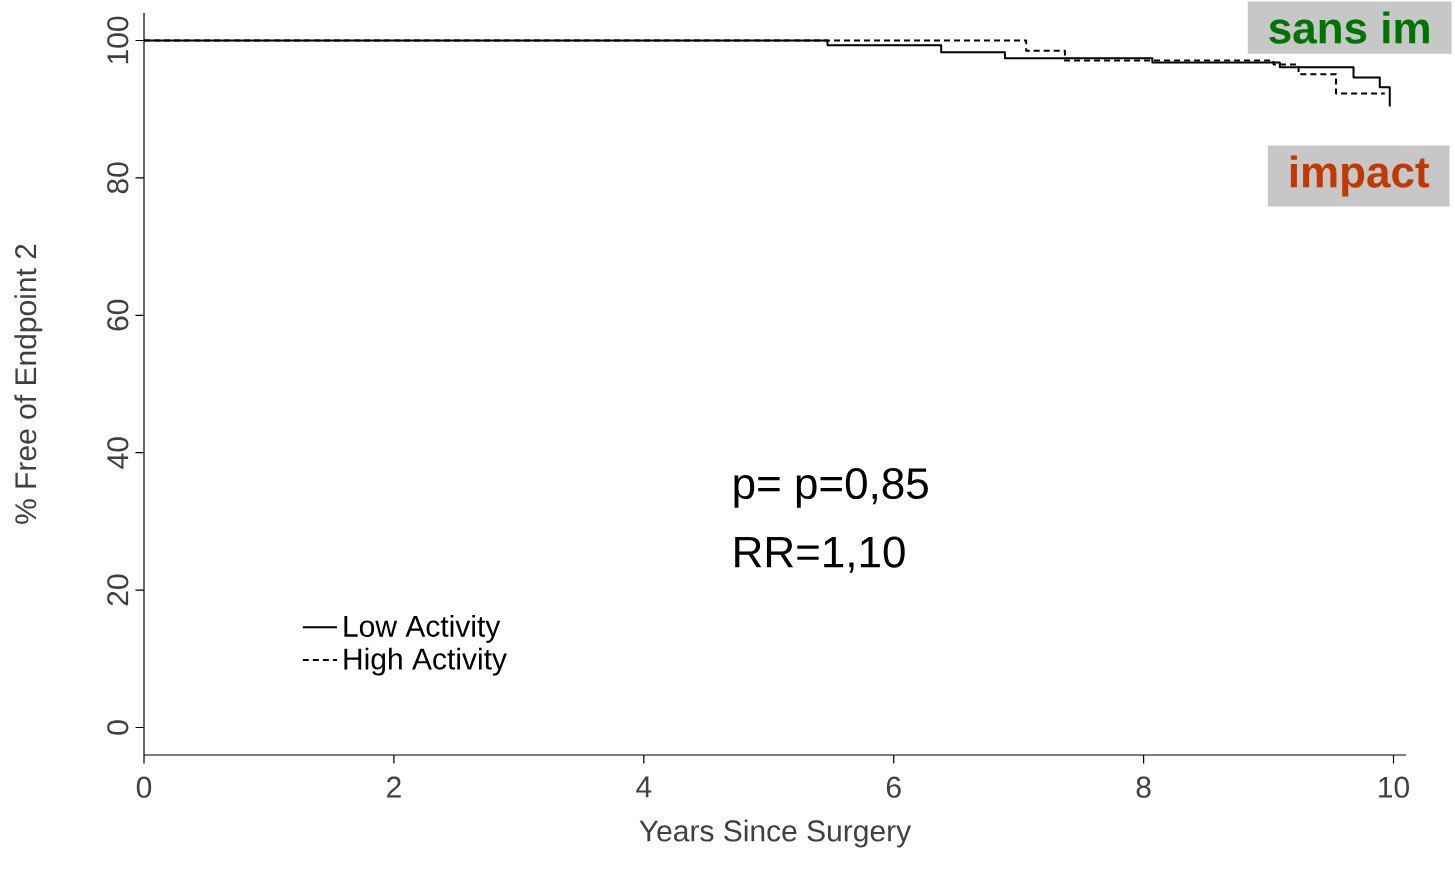 The width and height of the screenshot is (1455, 885). Describe the element at coordinates (118, 315) in the screenshot. I see `y-tick-label: 60` at that location.